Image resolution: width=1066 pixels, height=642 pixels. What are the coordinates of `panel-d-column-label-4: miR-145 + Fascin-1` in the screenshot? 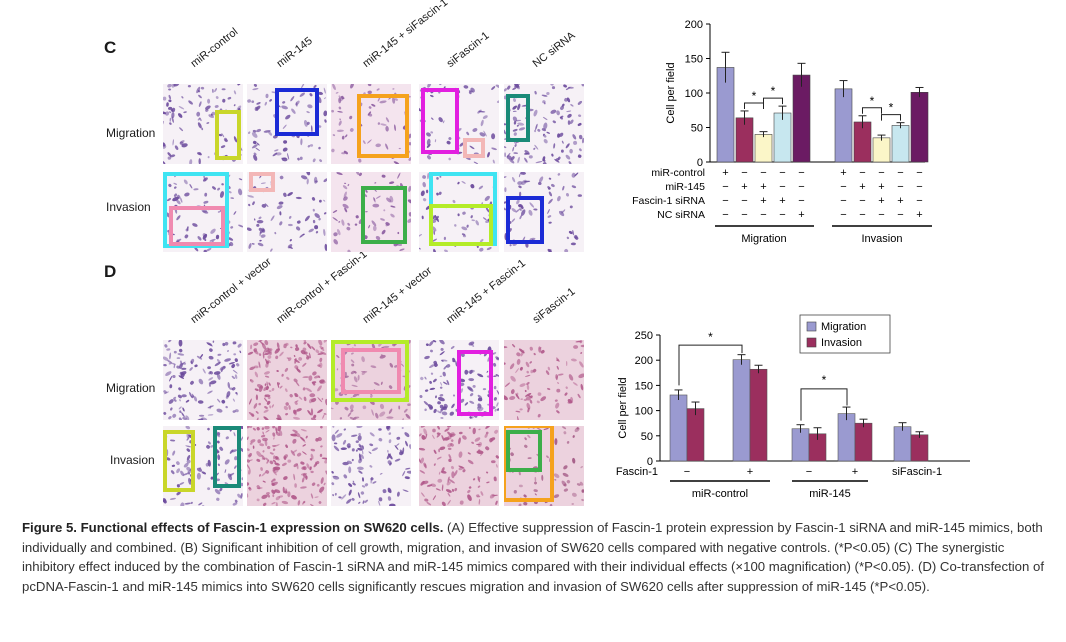 It's located at (486, 291).